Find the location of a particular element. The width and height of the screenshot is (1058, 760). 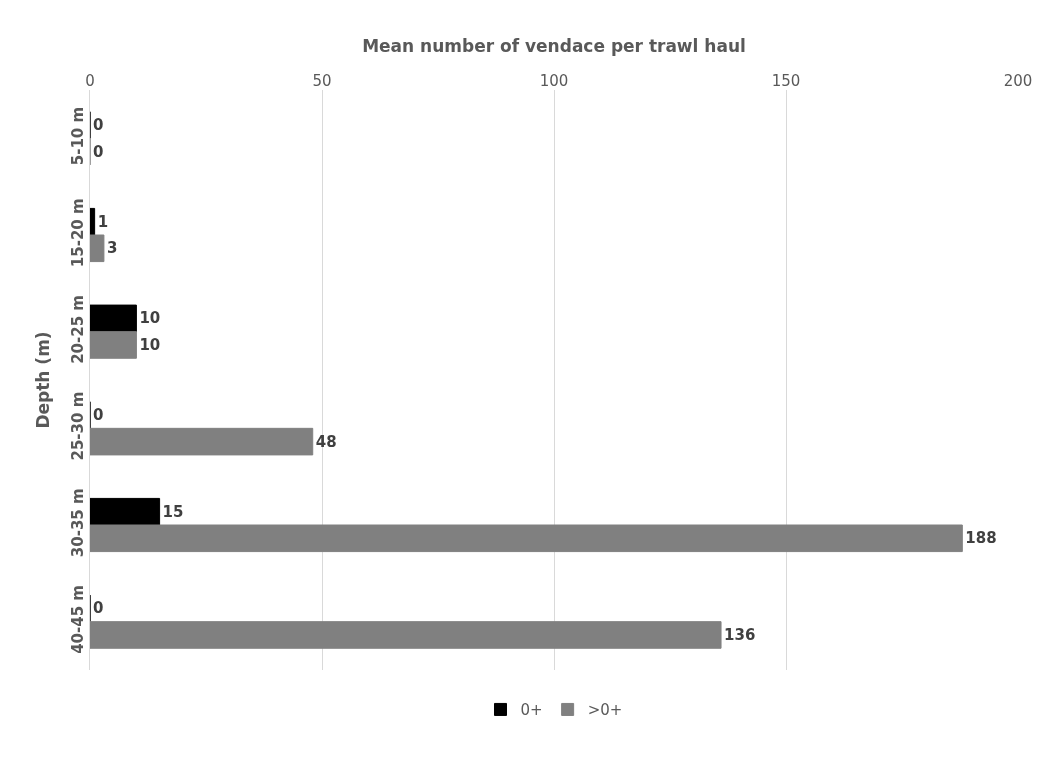

legend-label: 0+ is located at coordinates (531, 710).